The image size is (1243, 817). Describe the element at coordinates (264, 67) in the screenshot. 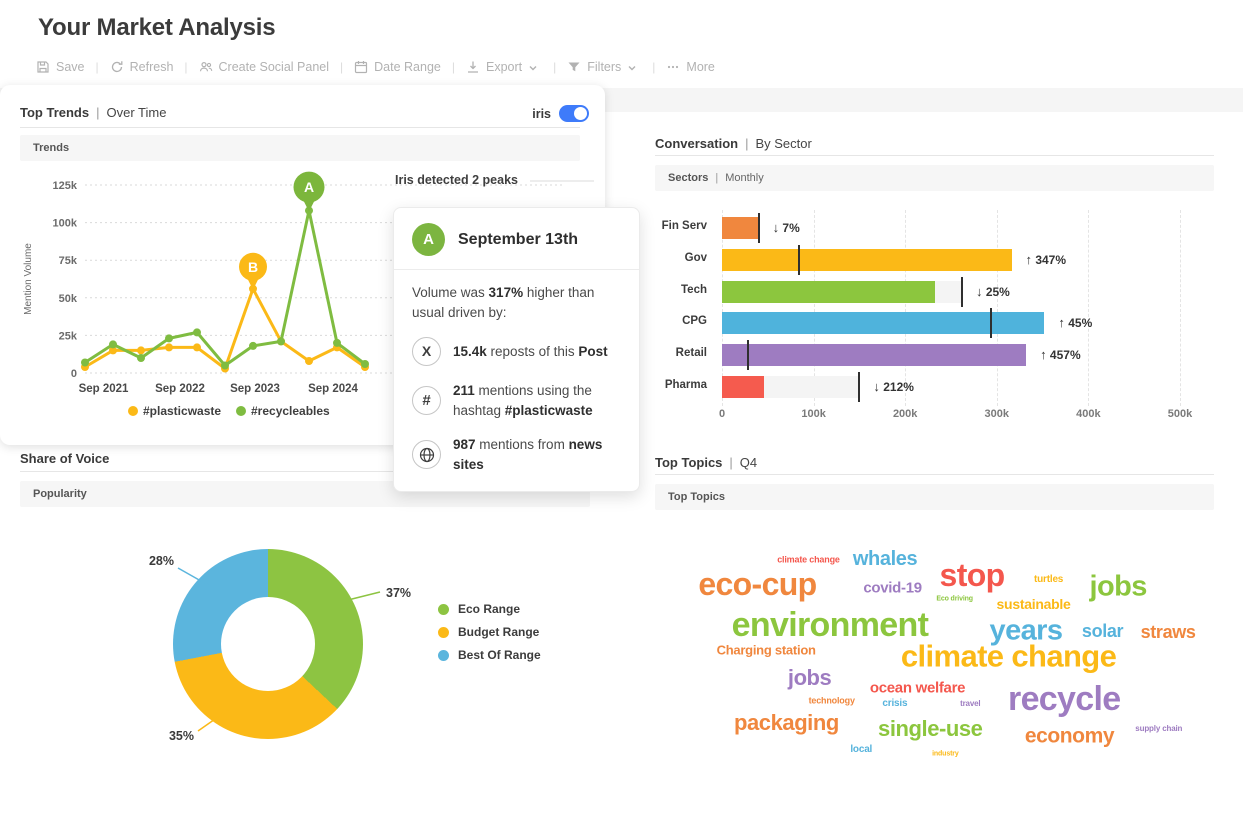

I see `toolbar-create-social-panel-button: Create Social Panel` at that location.